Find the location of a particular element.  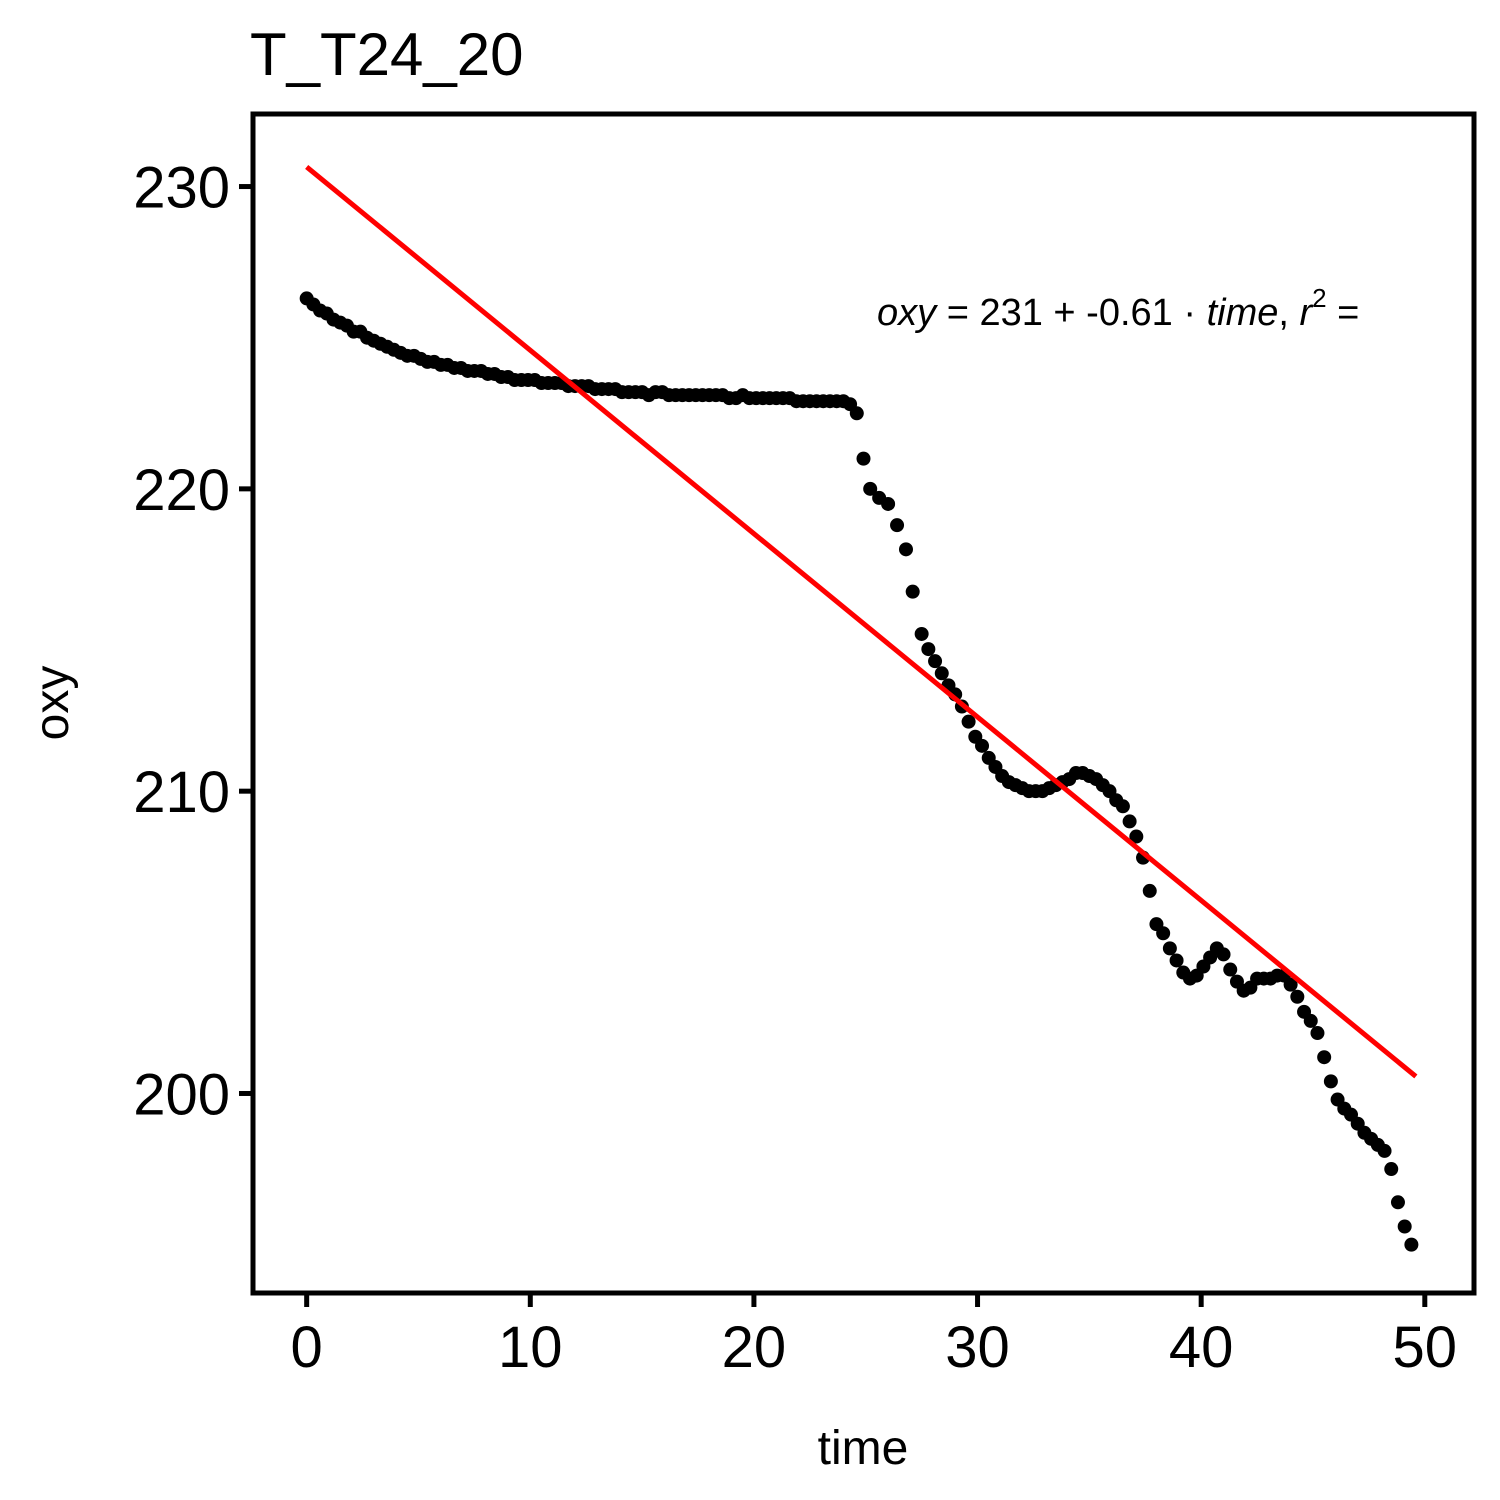

equation-superscript: 2 is located at coordinates (1319, 298).